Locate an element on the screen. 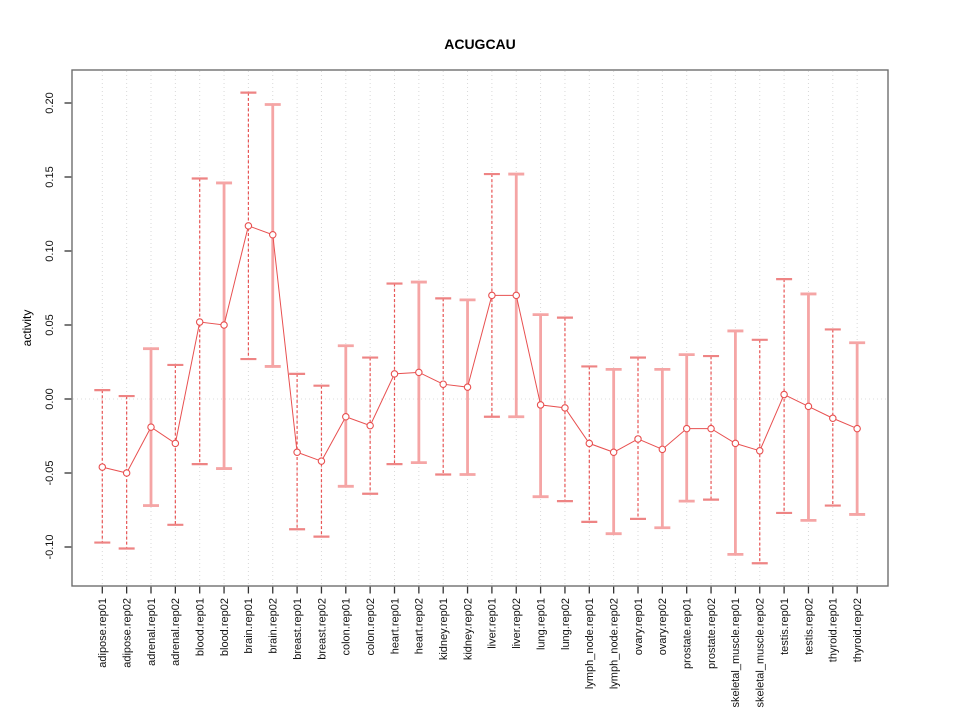 This screenshot has height=720, width=960. x-tick-label: heart.rep02 is located at coordinates (420, 626).